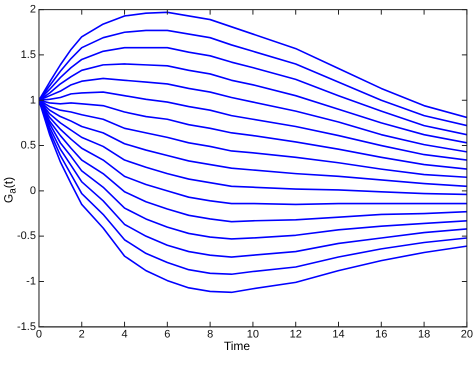 The height and width of the screenshot is (380, 474). I want to click on x-tick-label: 10, so click(253, 334).